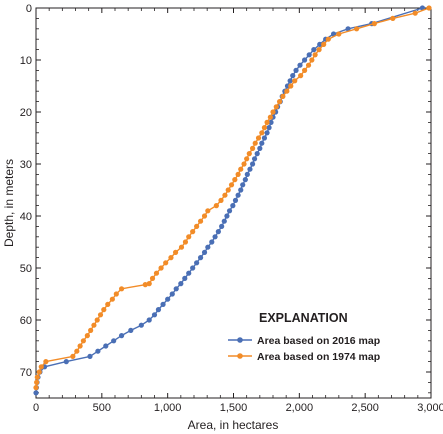 The width and height of the screenshot is (443, 434). I want to click on legend-marker-1974, so click(240, 356).